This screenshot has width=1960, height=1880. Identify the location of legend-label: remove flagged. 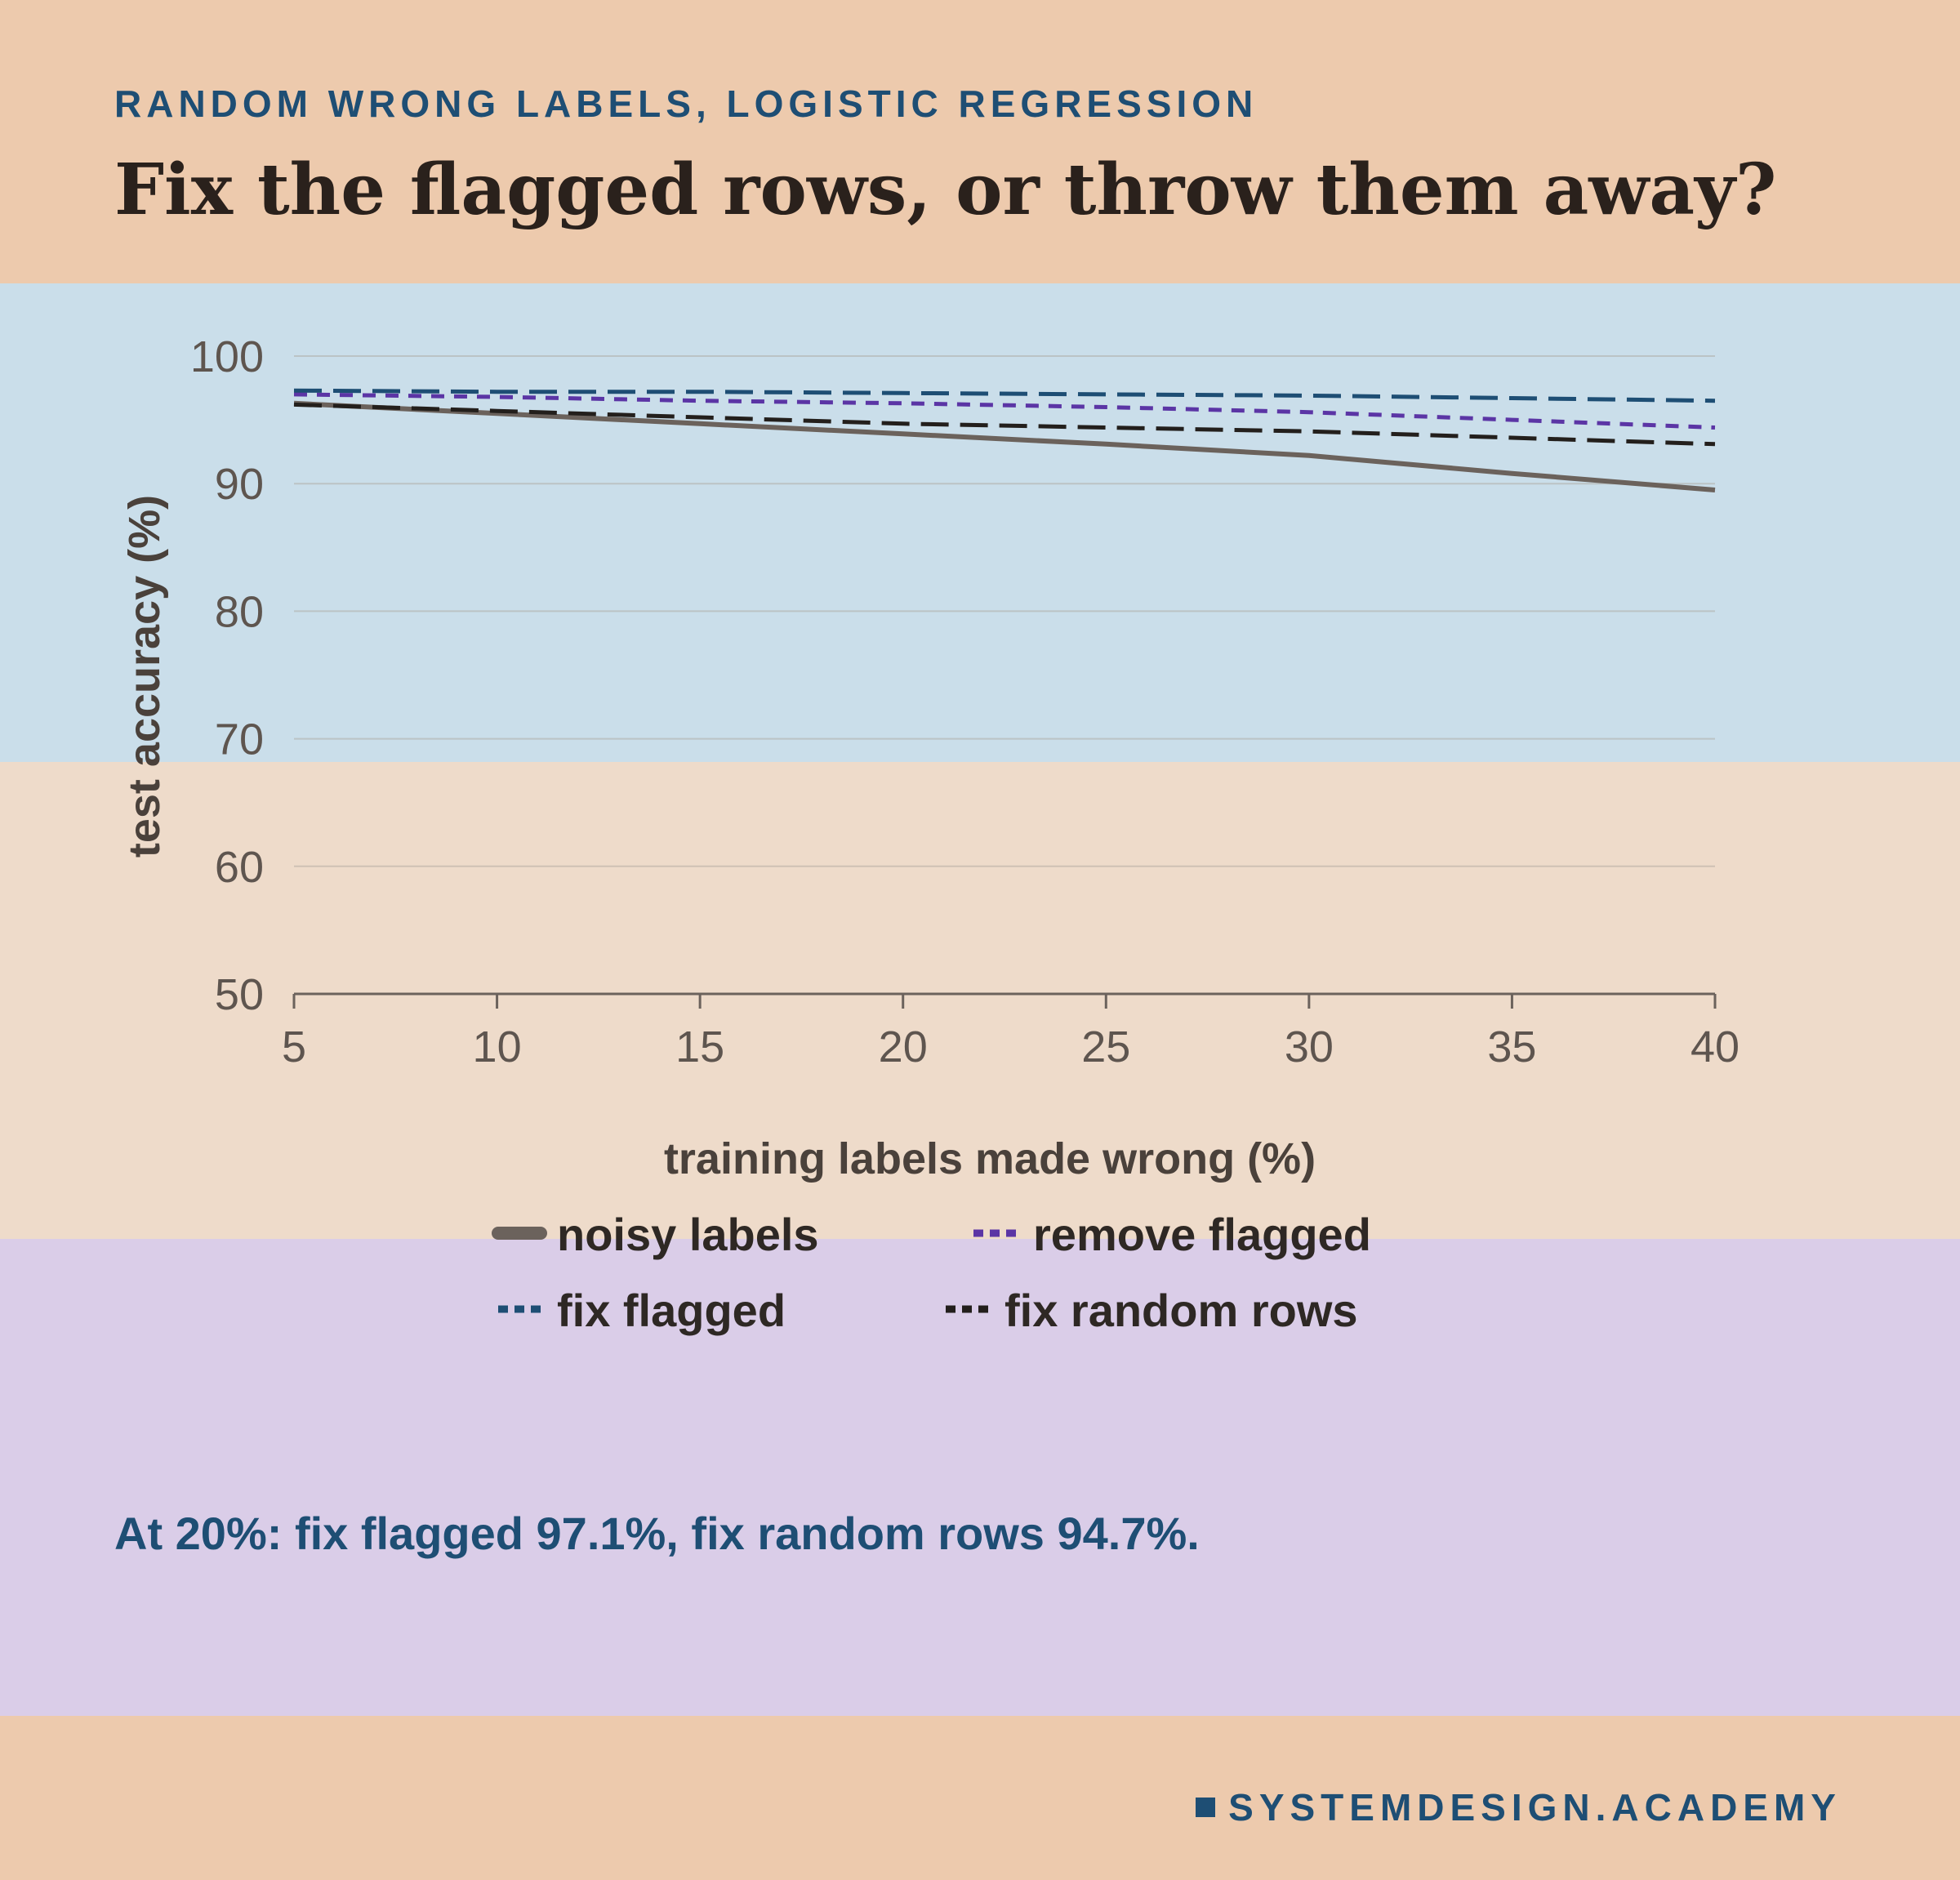
(1202, 1234).